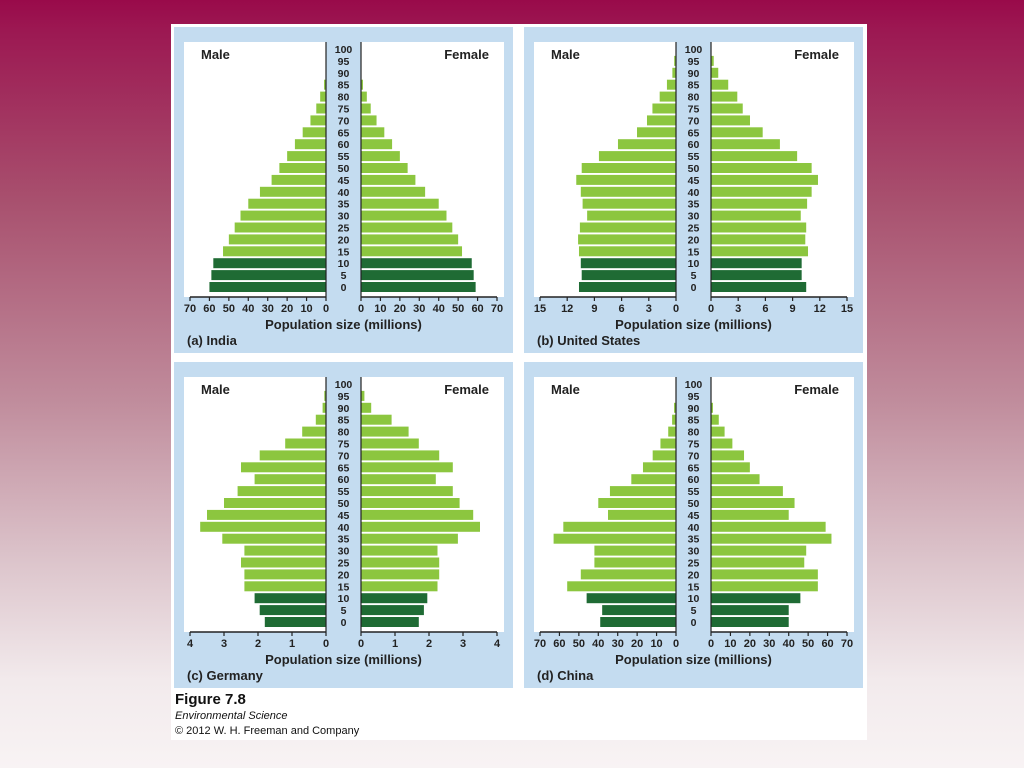 Image resolution: width=1024 pixels, height=768 pixels. I want to click on panel-label: (c) Germany, so click(225, 675).